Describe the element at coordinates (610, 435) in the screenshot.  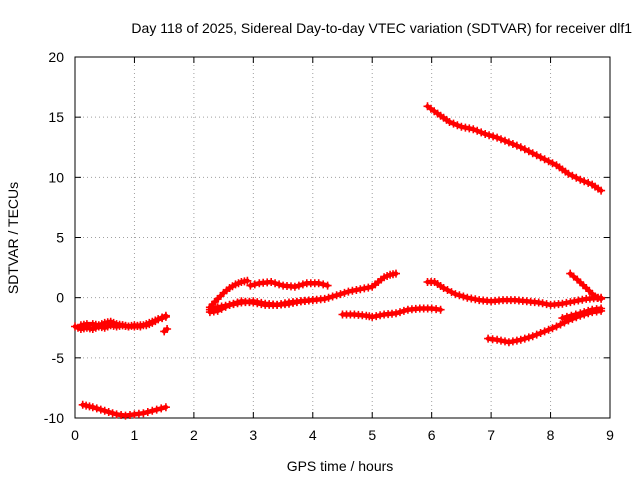
I see `x-tick-label: 9` at that location.